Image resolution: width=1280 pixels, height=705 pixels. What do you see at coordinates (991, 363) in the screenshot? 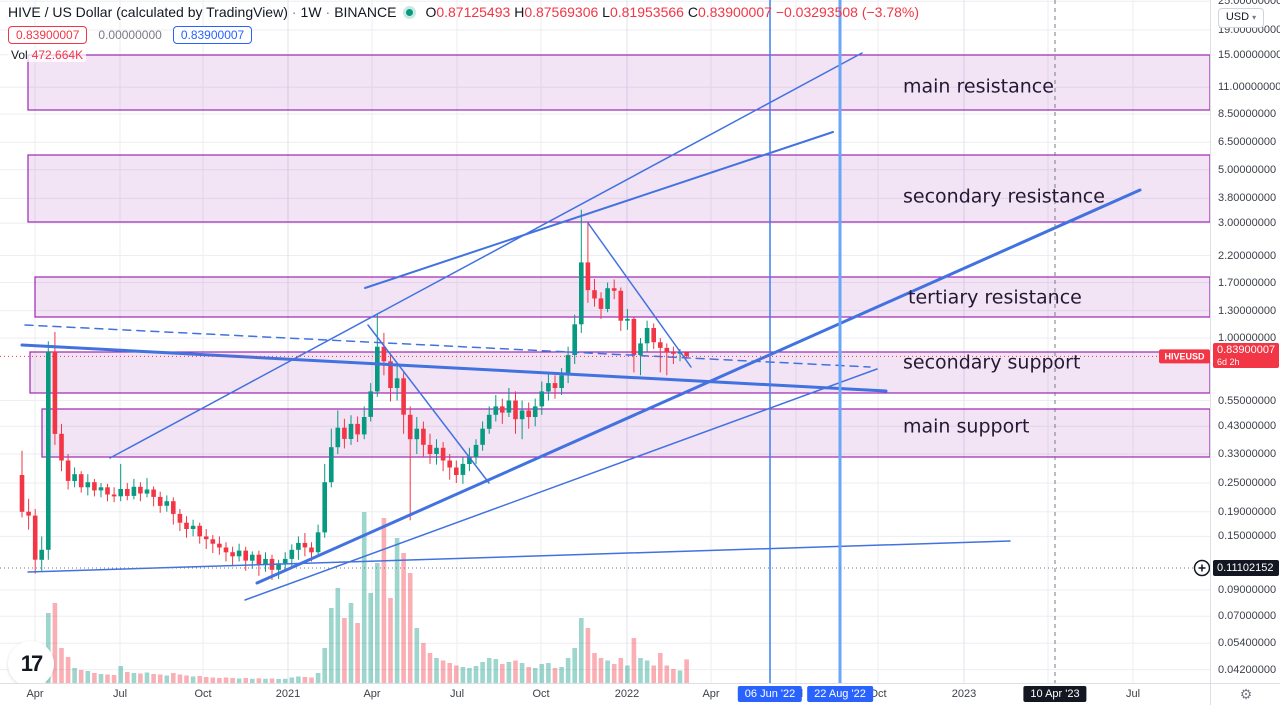
I see `svg-text: secondary support` at bounding box center [991, 363].